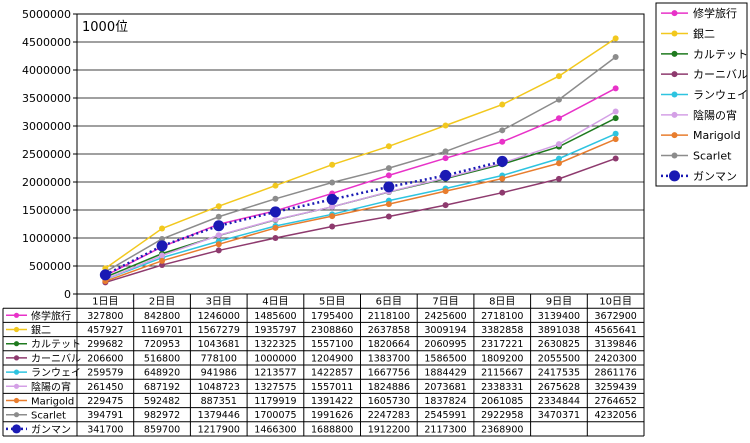 The image size is (750, 443). Describe the element at coordinates (445, 373) in the screenshot. I see `table-cell: 1884429` at that location.